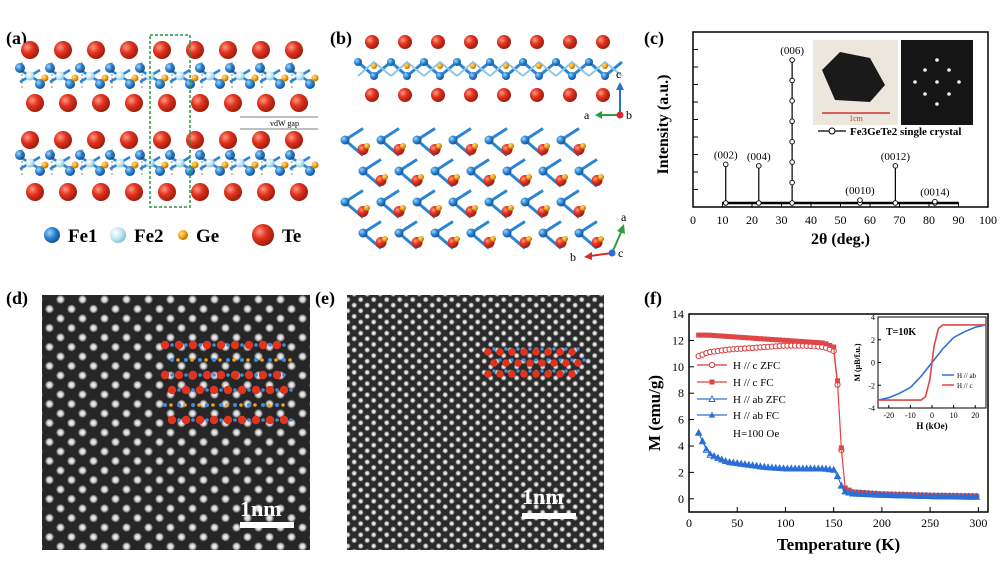 The width and height of the screenshot is (1000, 566). What do you see at coordinates (172, 235) in the screenshot?
I see `atom-legend: Fe1 Fe2 Ge Te` at bounding box center [172, 235].